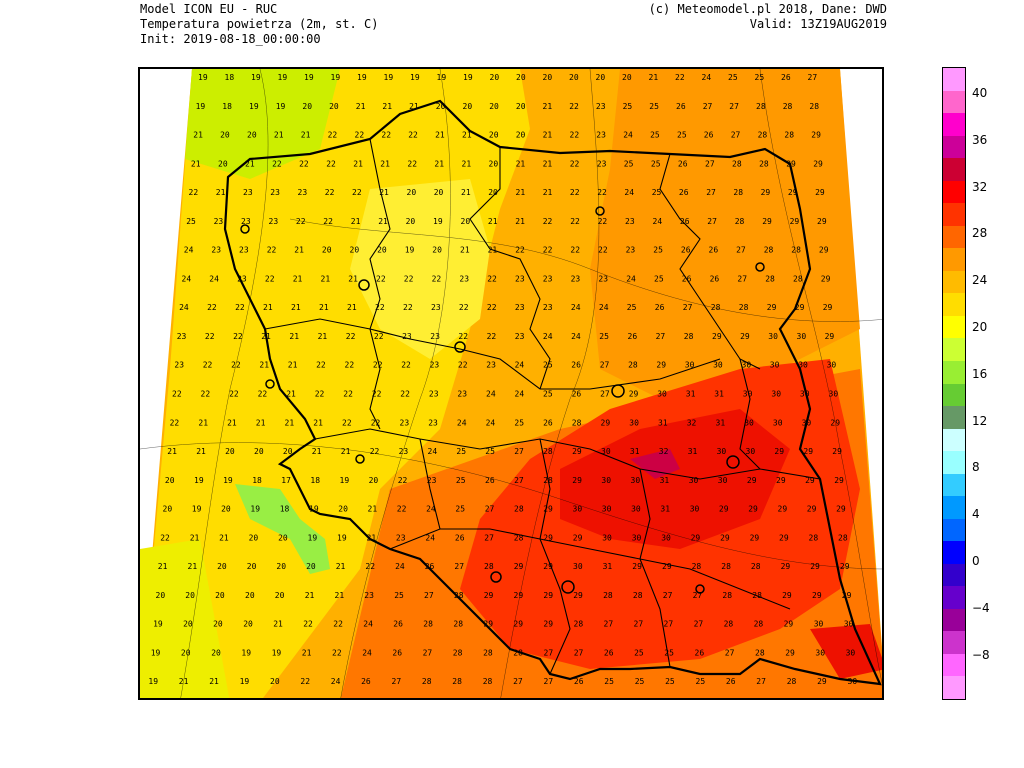  Describe the element at coordinates (976, 561) in the screenshot. I see `colorbar-label: 0` at that location.